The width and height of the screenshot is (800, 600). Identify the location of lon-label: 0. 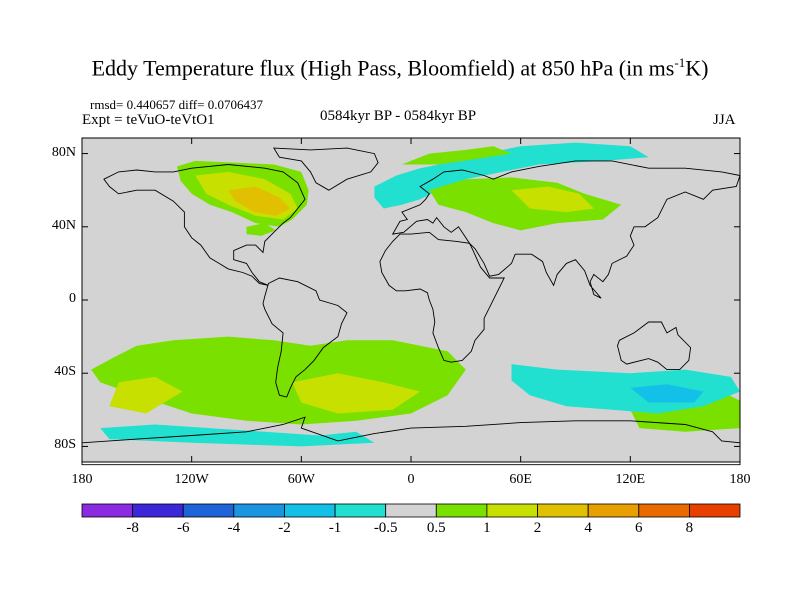
(411, 479).